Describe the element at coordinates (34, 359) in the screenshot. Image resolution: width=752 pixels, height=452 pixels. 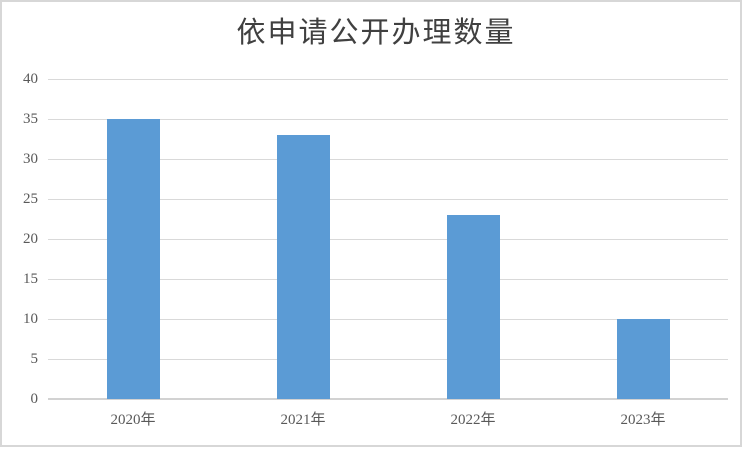
I see `y-tick-label: 5` at that location.